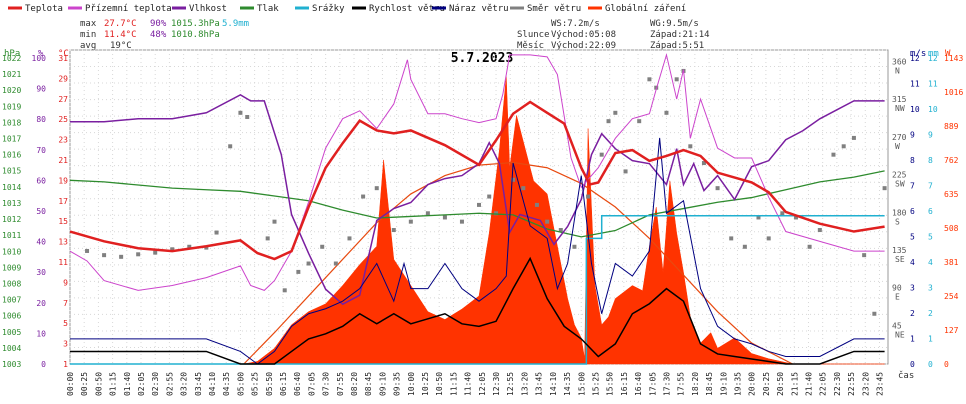 The image size is (966, 404). Describe the element at coordinates (912, 339) in the screenshot. I see `ms-tick-label: 1` at that location.